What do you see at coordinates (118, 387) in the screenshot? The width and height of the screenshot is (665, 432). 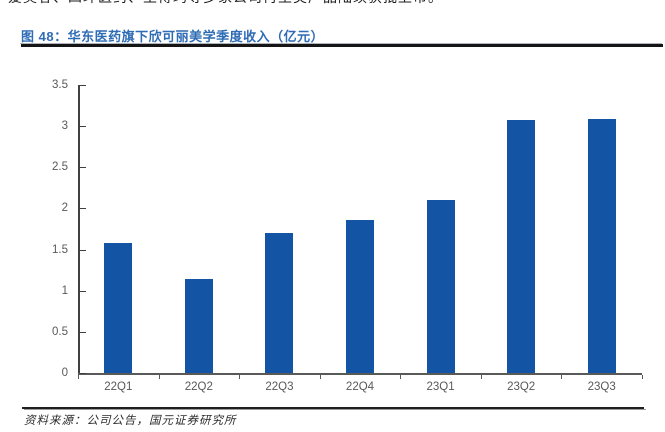 I see `x-axis-label: 22Q1` at bounding box center [118, 387].